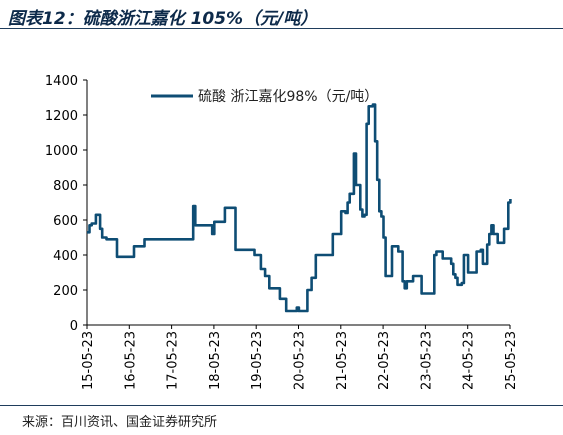 The width and height of the screenshot is (563, 435). What do you see at coordinates (384, 360) in the screenshot?
I see `x-tick-label: 22-05-23` at bounding box center [384, 360].